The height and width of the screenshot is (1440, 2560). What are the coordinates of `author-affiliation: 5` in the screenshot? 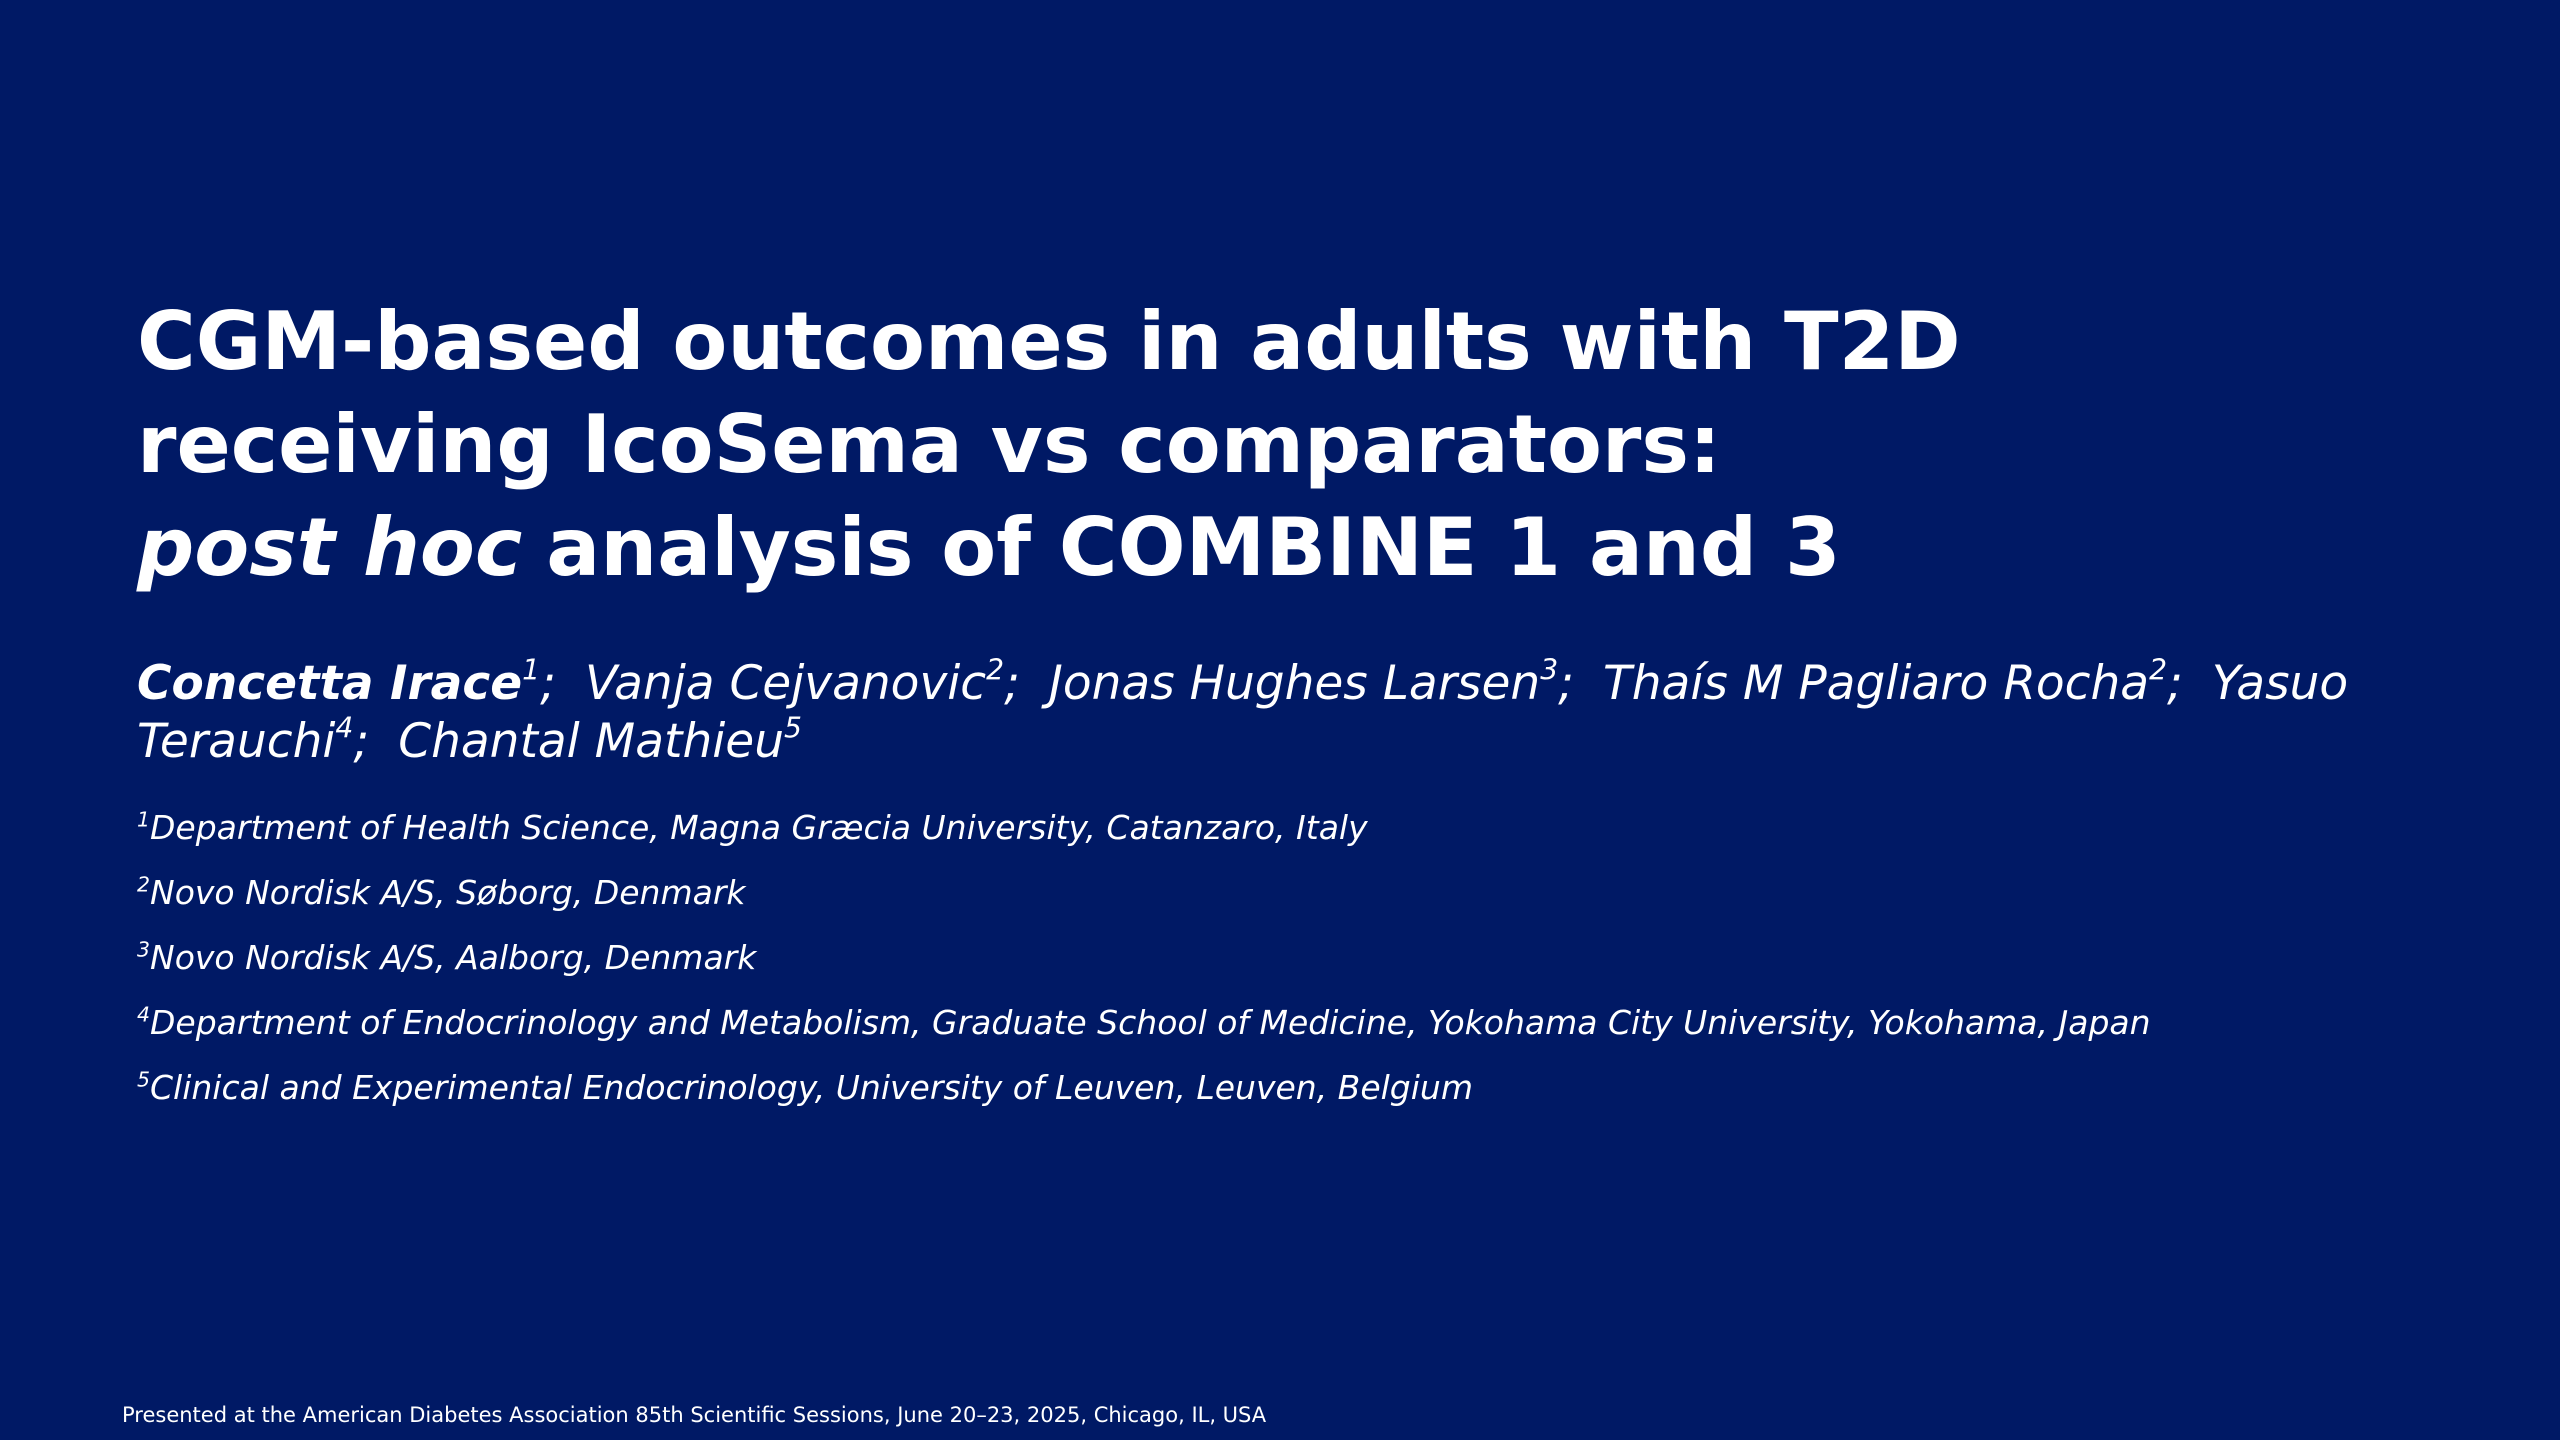 It's located at (793, 728).